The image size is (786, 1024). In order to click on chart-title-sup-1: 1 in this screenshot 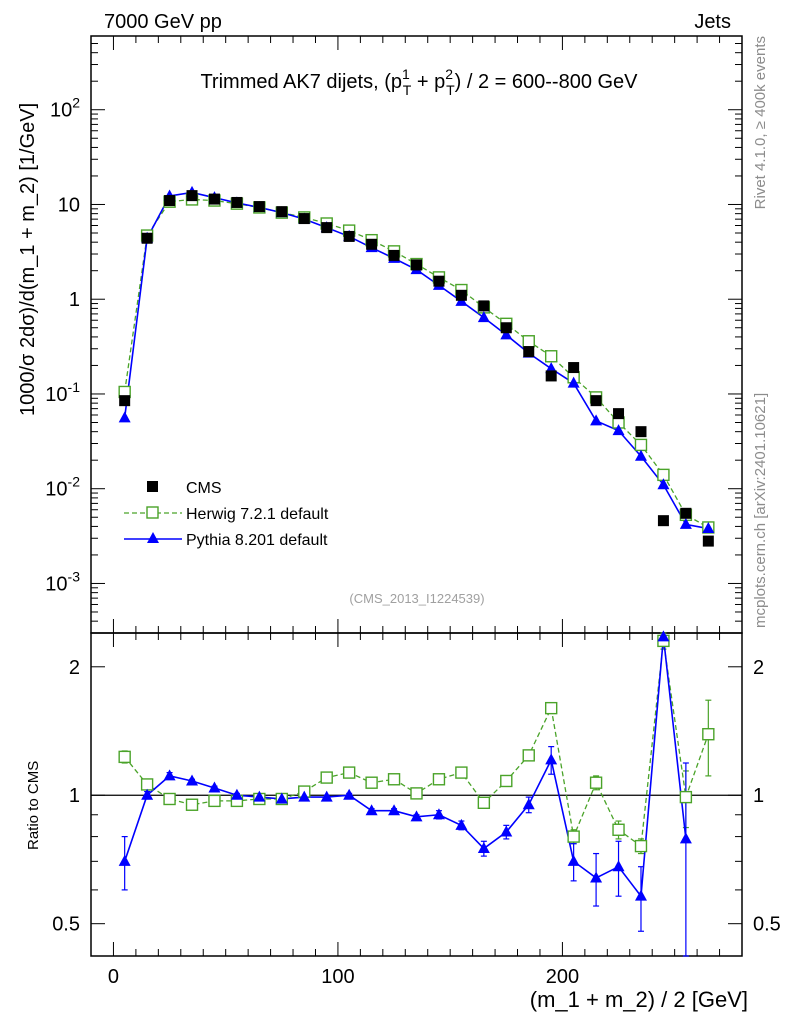, I will do `click(406, 74)`.